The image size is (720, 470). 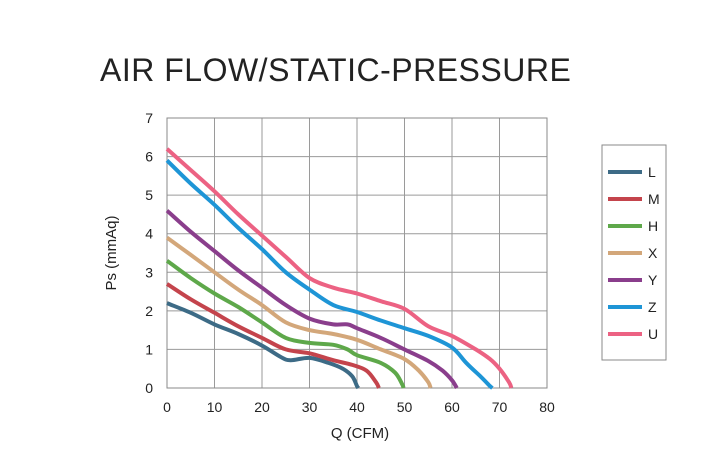 I want to click on series-line-x, so click(x=299, y=312).